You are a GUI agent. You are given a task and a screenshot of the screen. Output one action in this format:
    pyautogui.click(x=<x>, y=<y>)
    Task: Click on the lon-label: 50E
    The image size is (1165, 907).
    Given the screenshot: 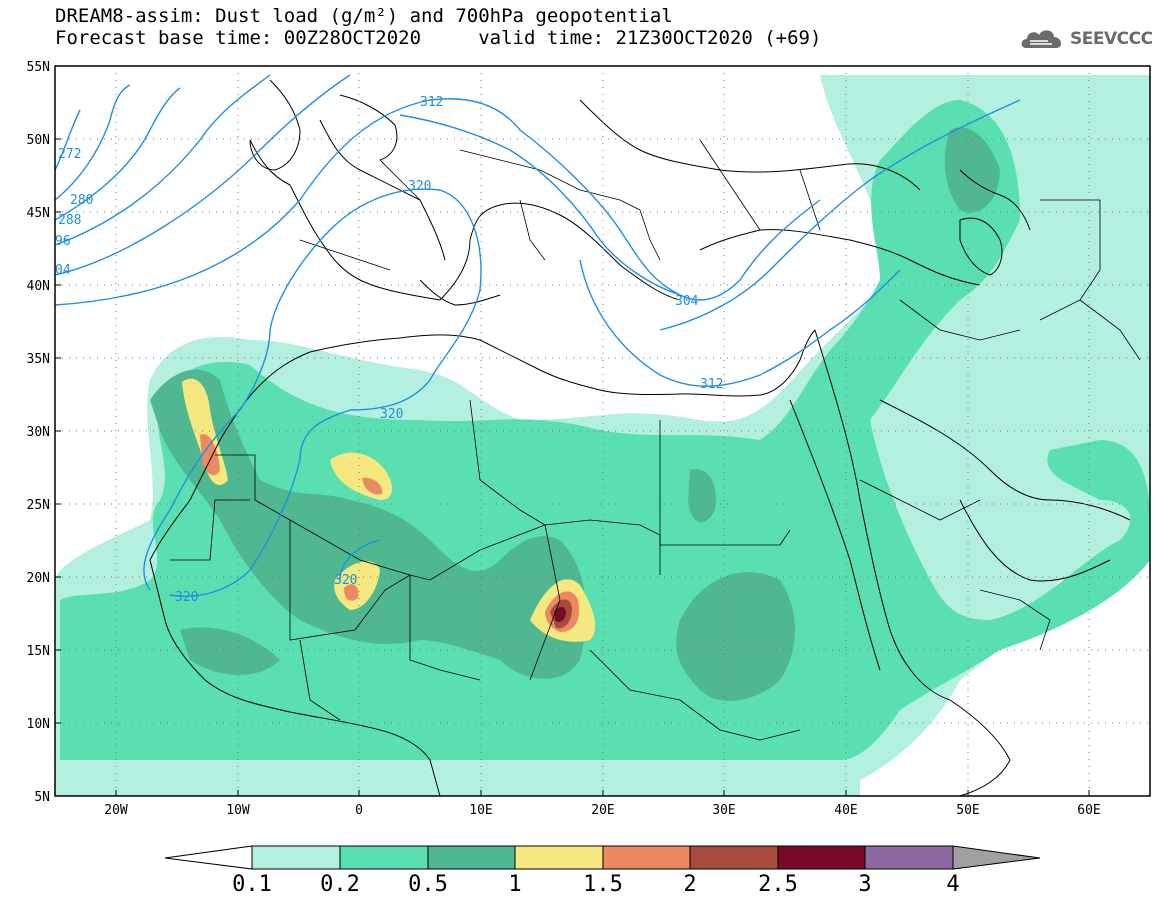 What is the action you would take?
    pyautogui.click(x=967, y=810)
    